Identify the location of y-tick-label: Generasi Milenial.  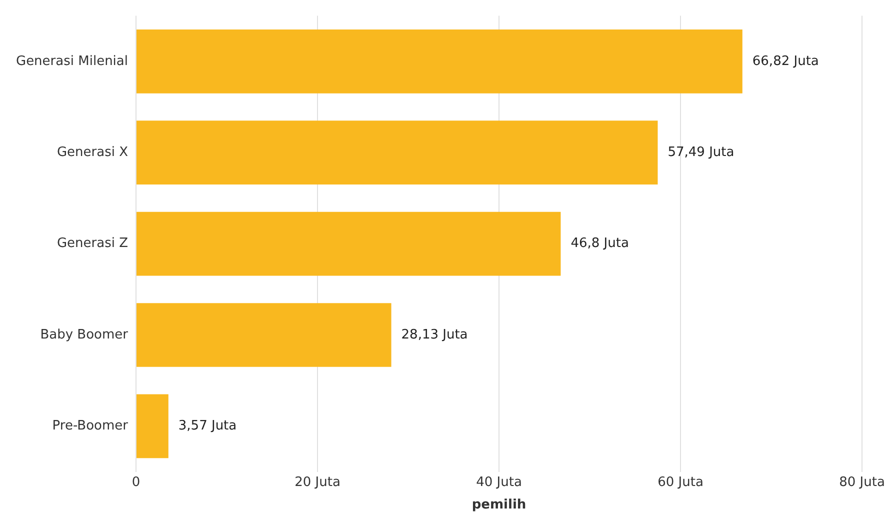
(72, 61).